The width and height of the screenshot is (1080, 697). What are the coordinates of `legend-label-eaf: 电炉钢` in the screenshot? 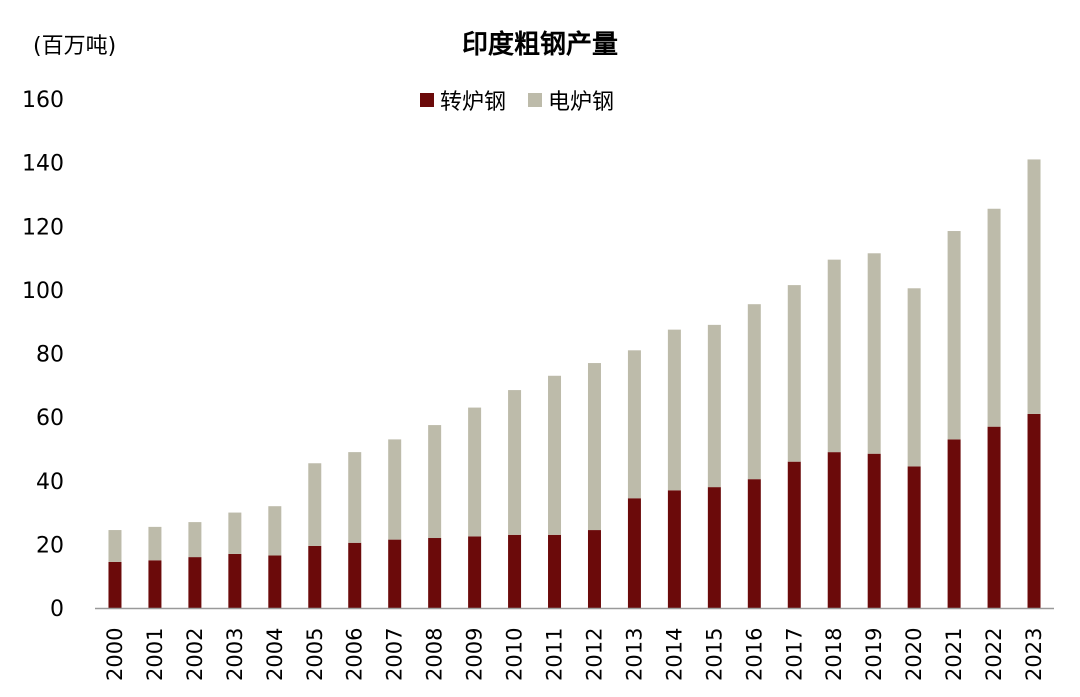 It's located at (581, 102).